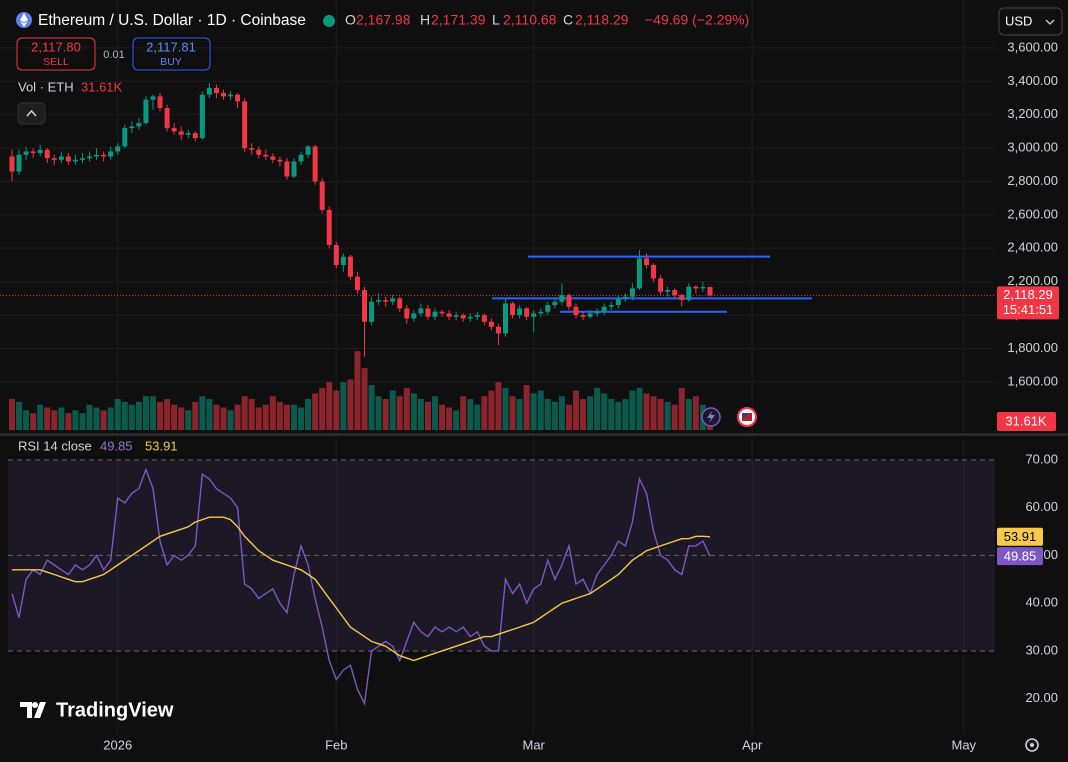  What do you see at coordinates (1032, 180) in the screenshot?
I see `y-tick-label: 2,800.00` at bounding box center [1032, 180].